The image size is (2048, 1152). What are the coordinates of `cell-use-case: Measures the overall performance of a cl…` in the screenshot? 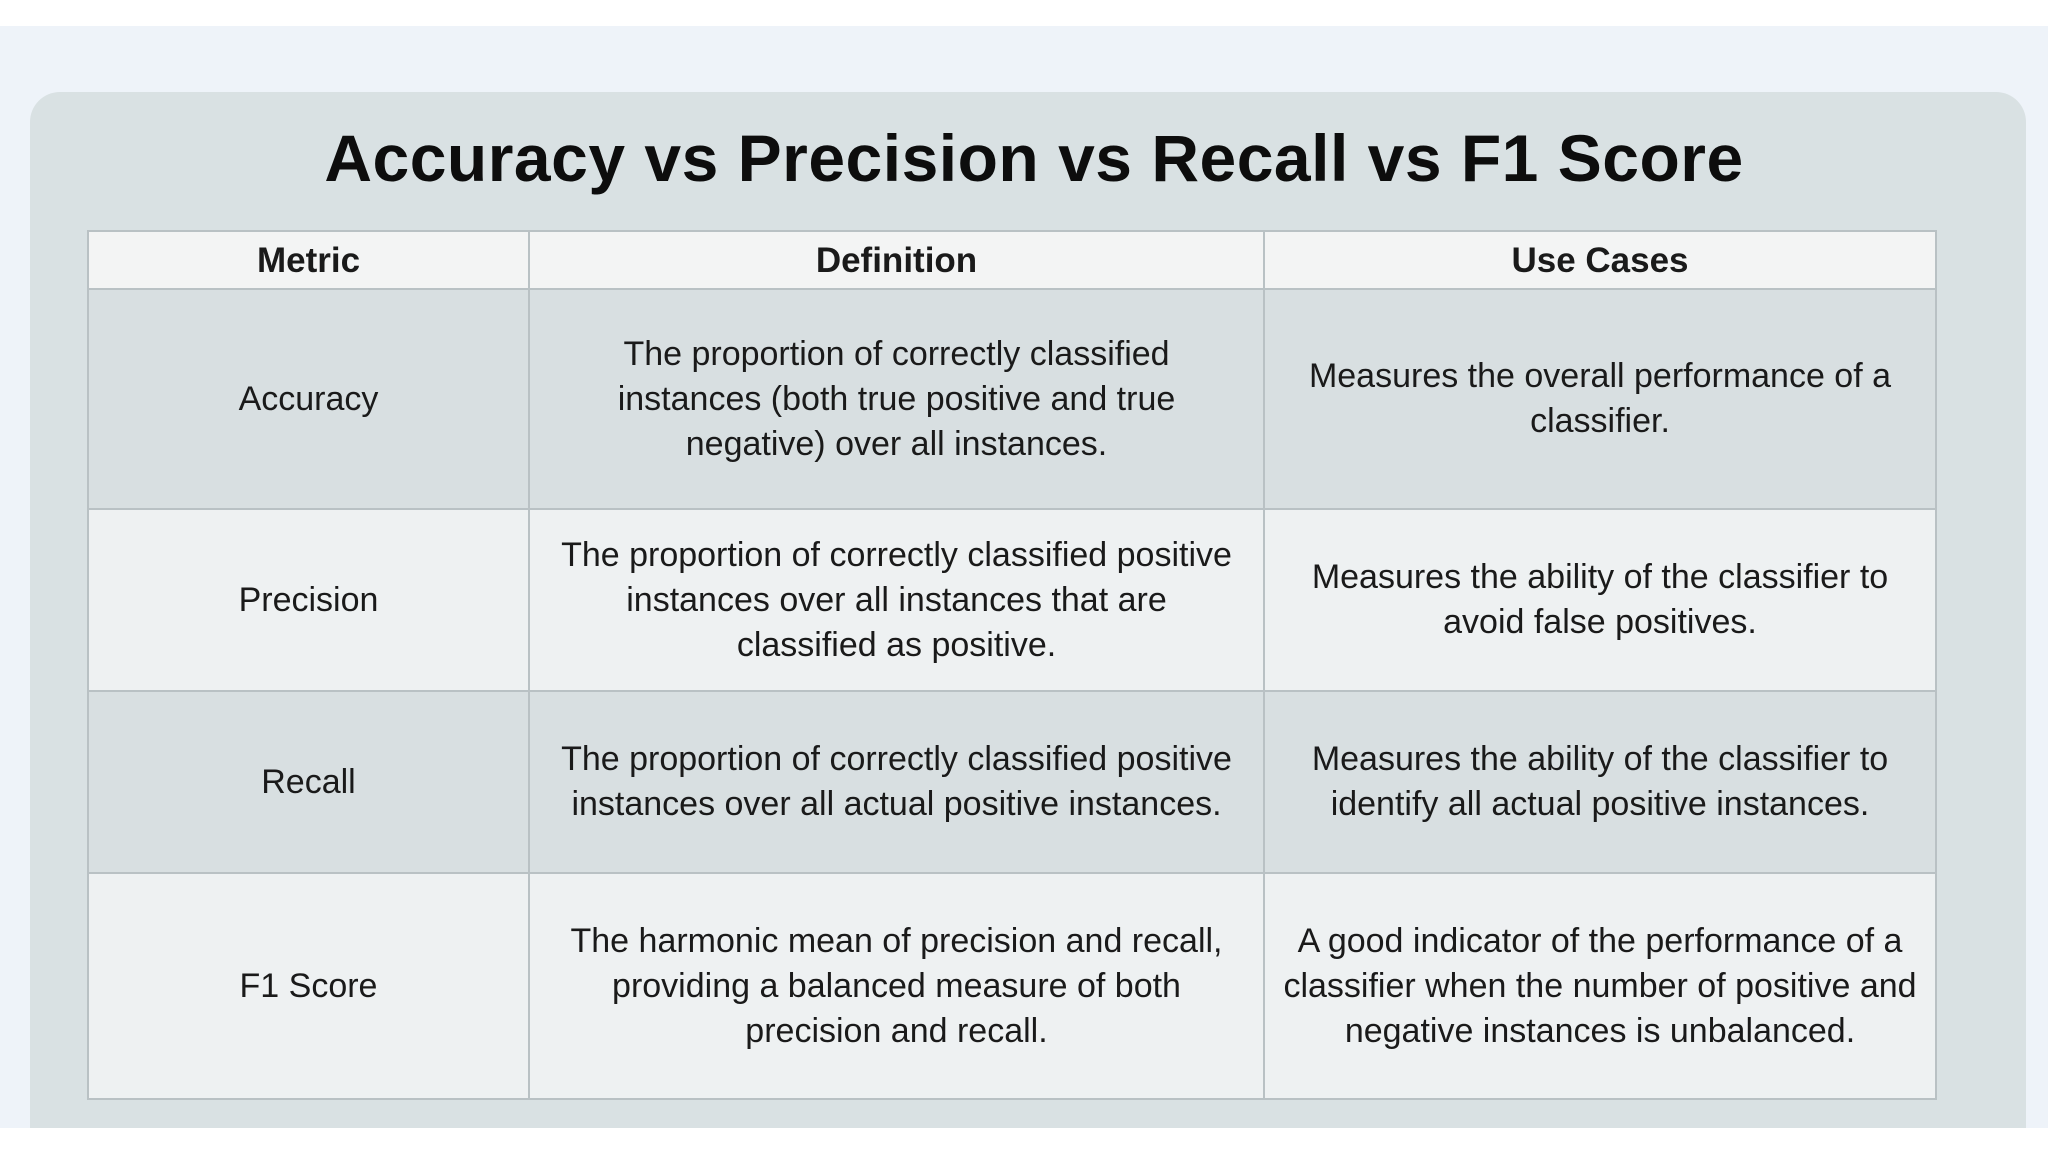 It's located at (1600, 399).